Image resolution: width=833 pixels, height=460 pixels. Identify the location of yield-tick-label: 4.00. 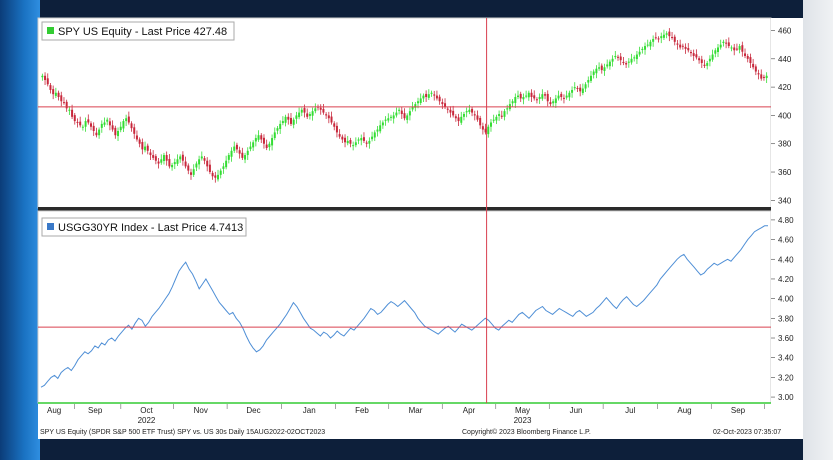
(786, 299).